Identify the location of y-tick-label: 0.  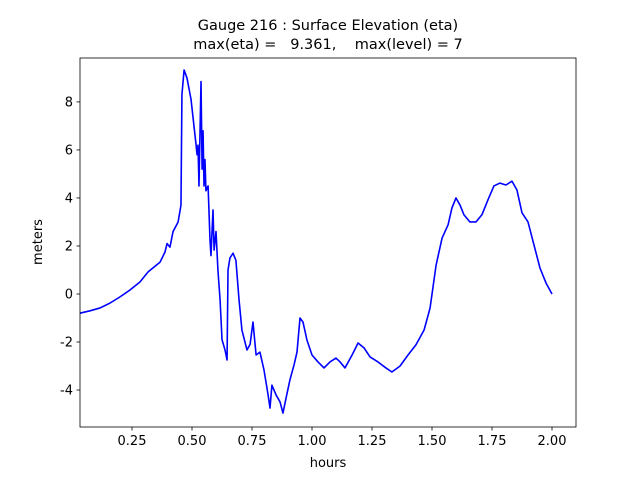
(69, 294).